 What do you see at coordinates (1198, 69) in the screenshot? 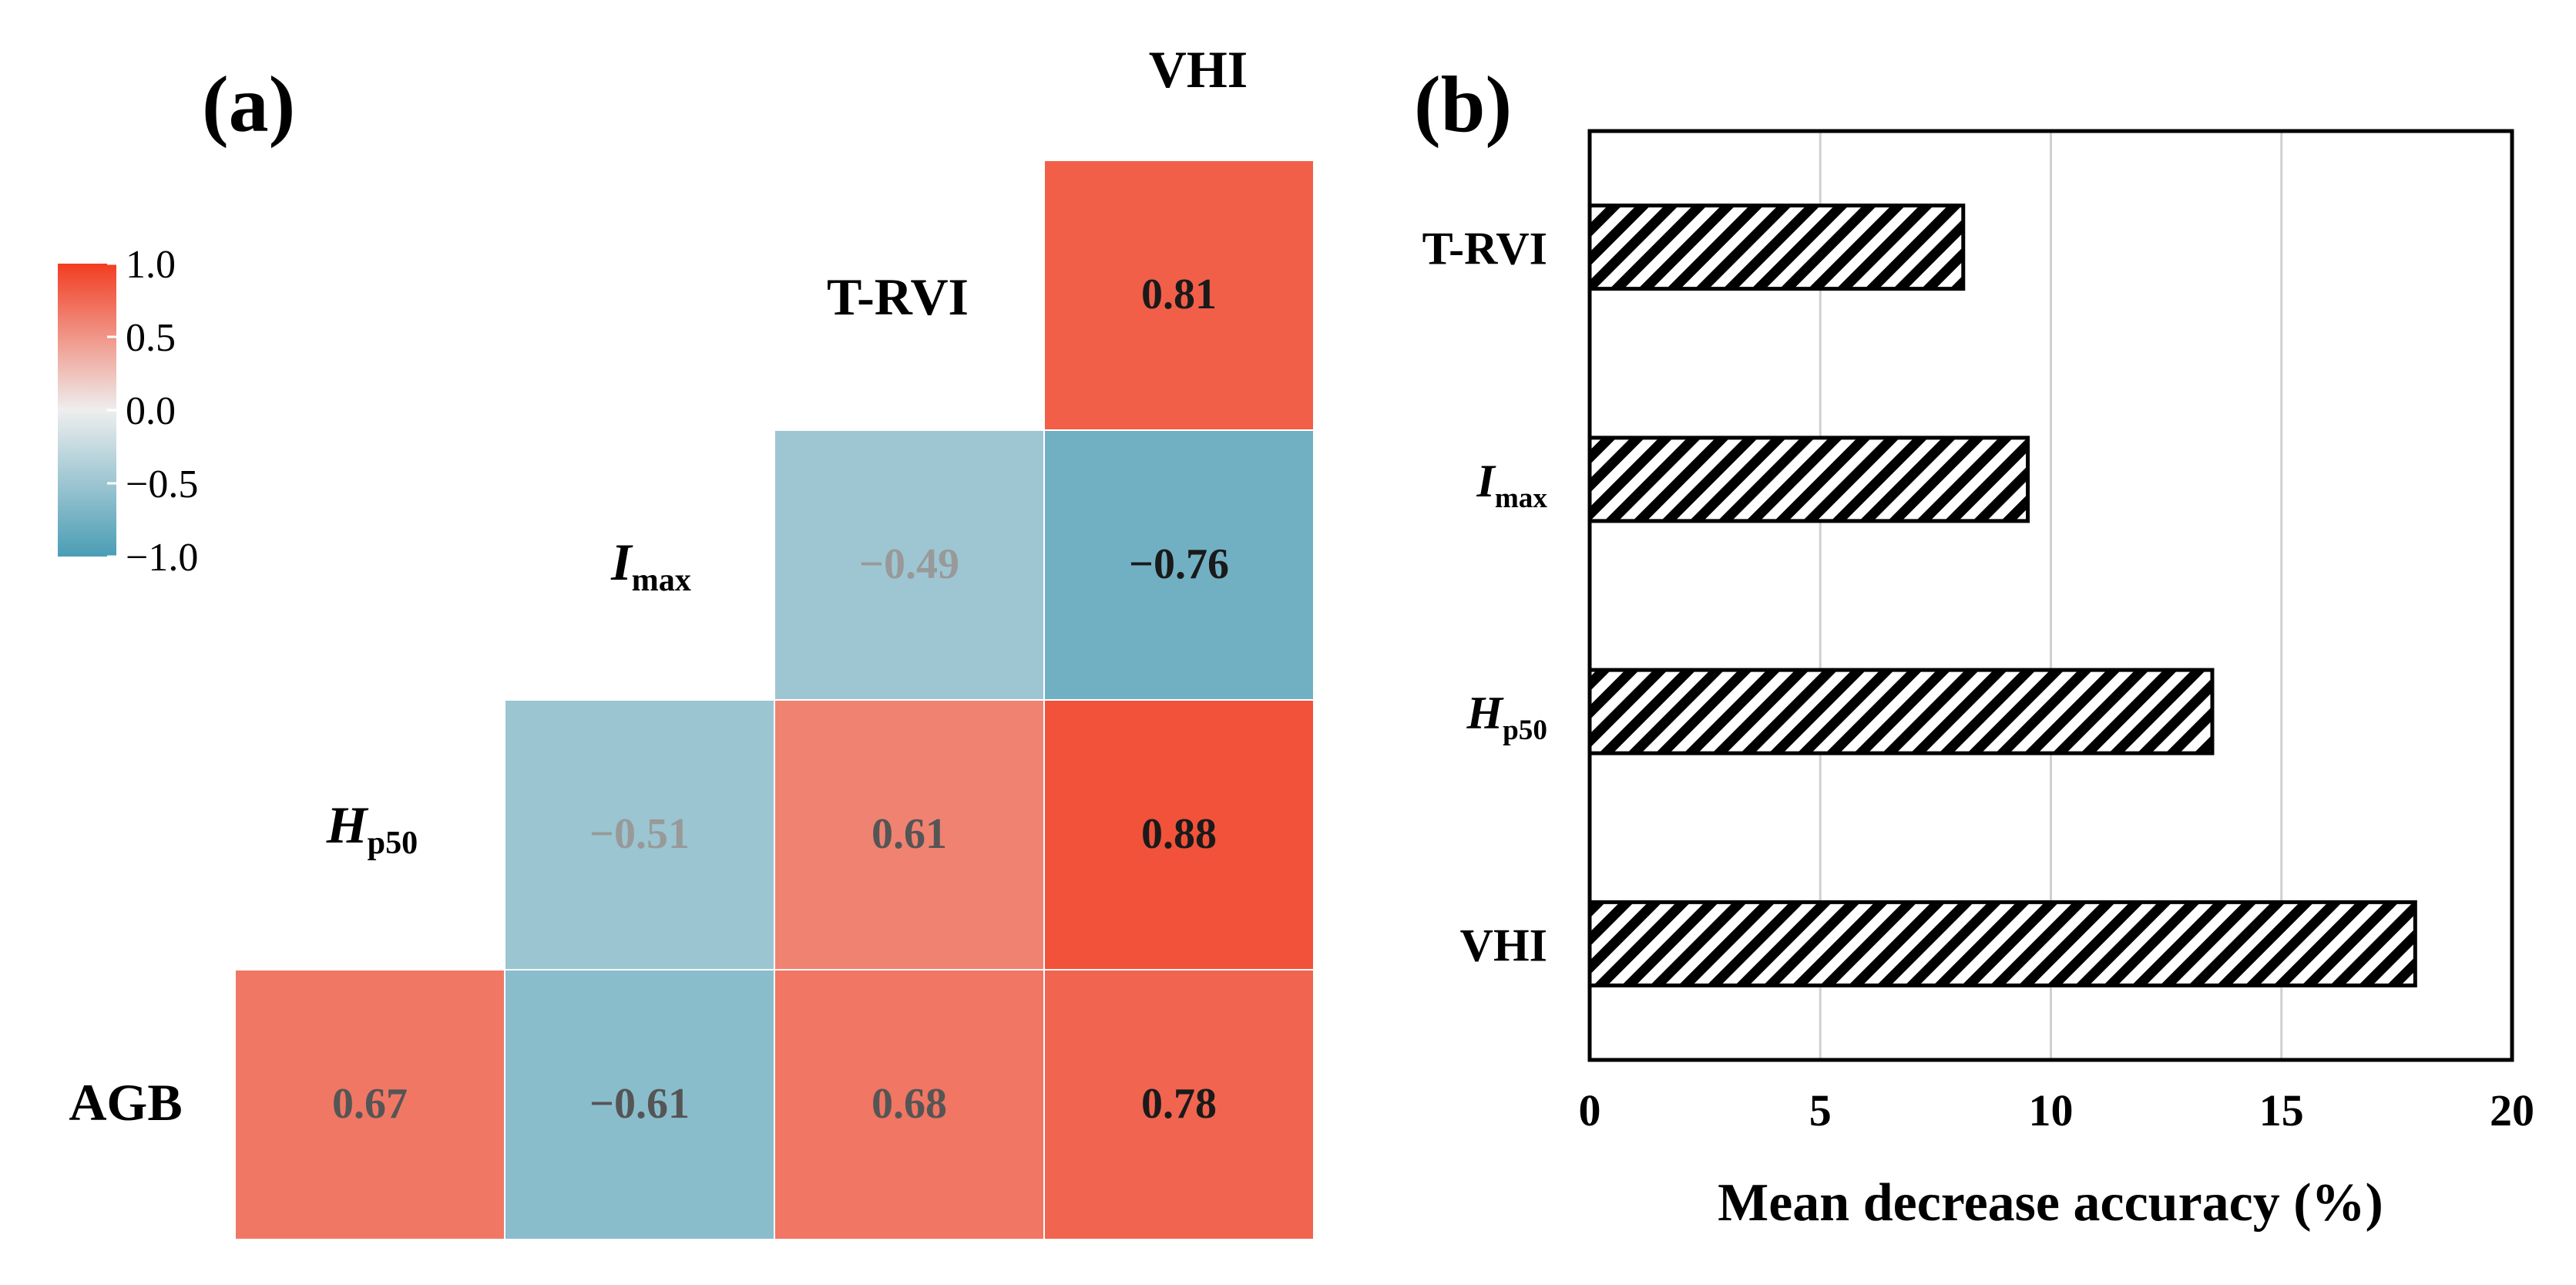
I see `heatmap-variable-label-vhi: VHI` at bounding box center [1198, 69].